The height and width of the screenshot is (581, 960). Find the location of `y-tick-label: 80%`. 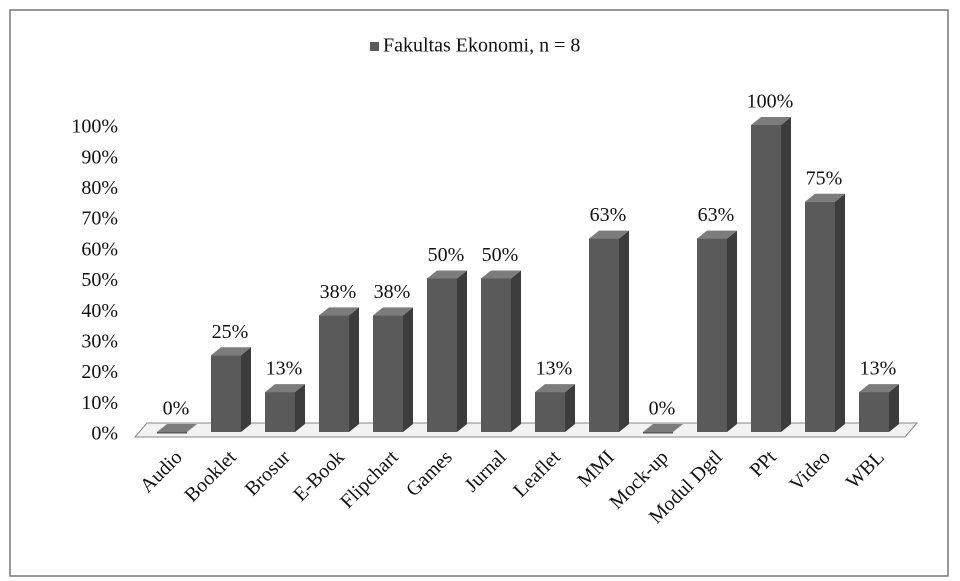

y-tick-label: 80% is located at coordinates (99, 188).